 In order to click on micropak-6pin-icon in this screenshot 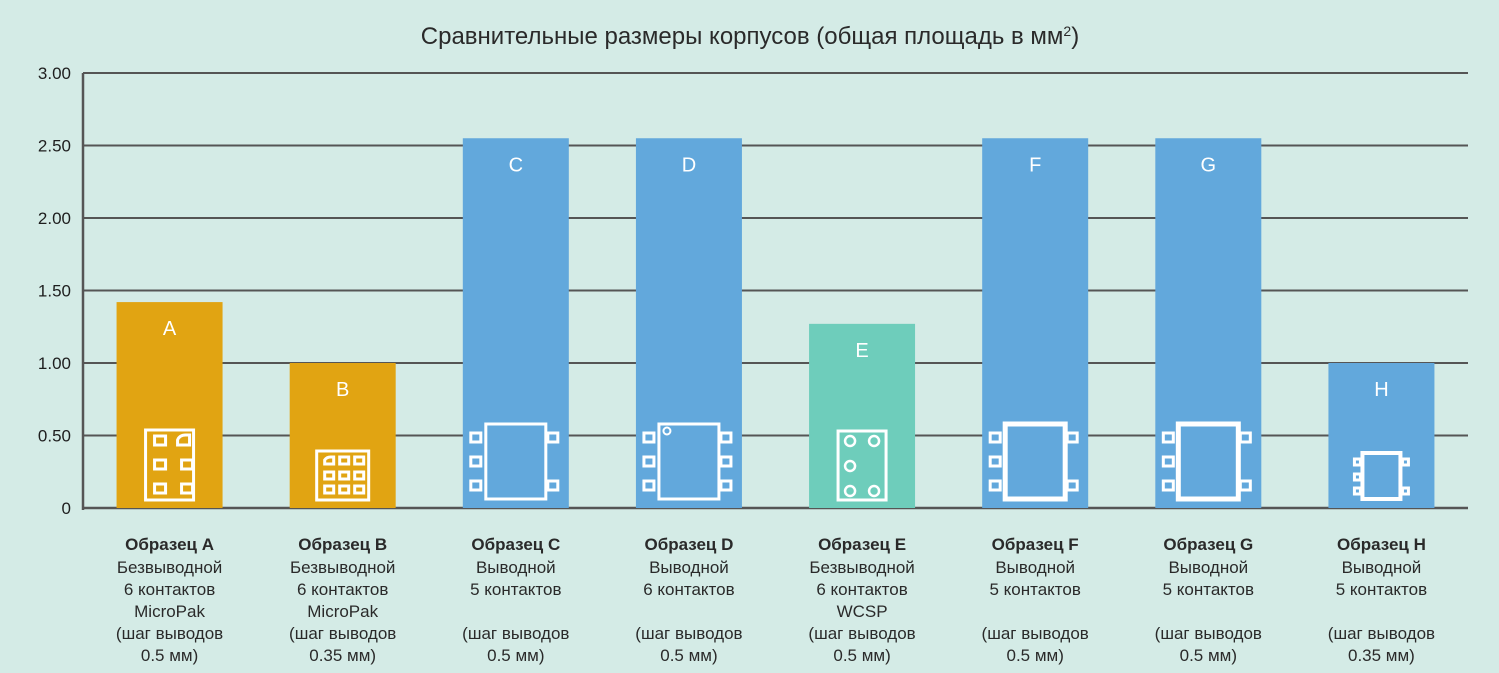, I will do `click(170, 465)`.